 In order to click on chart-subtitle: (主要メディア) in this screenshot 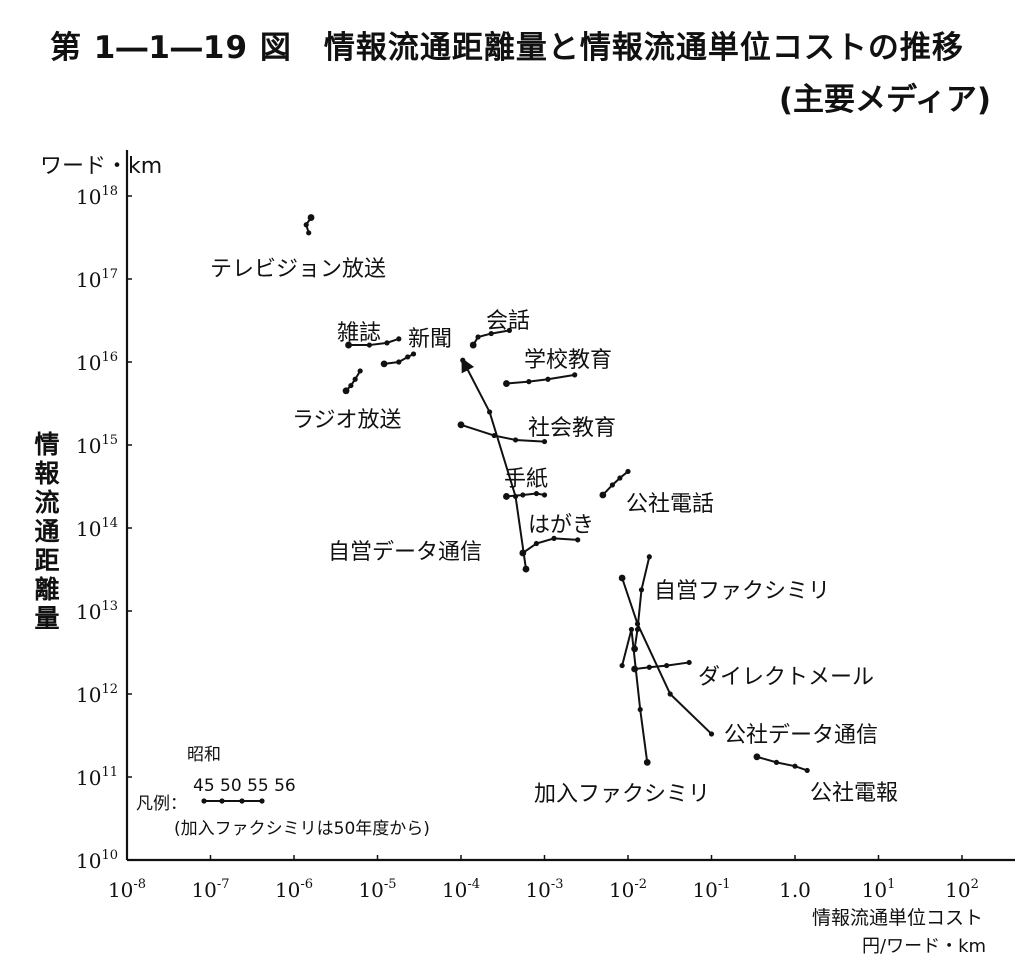, I will do `click(884, 100)`.